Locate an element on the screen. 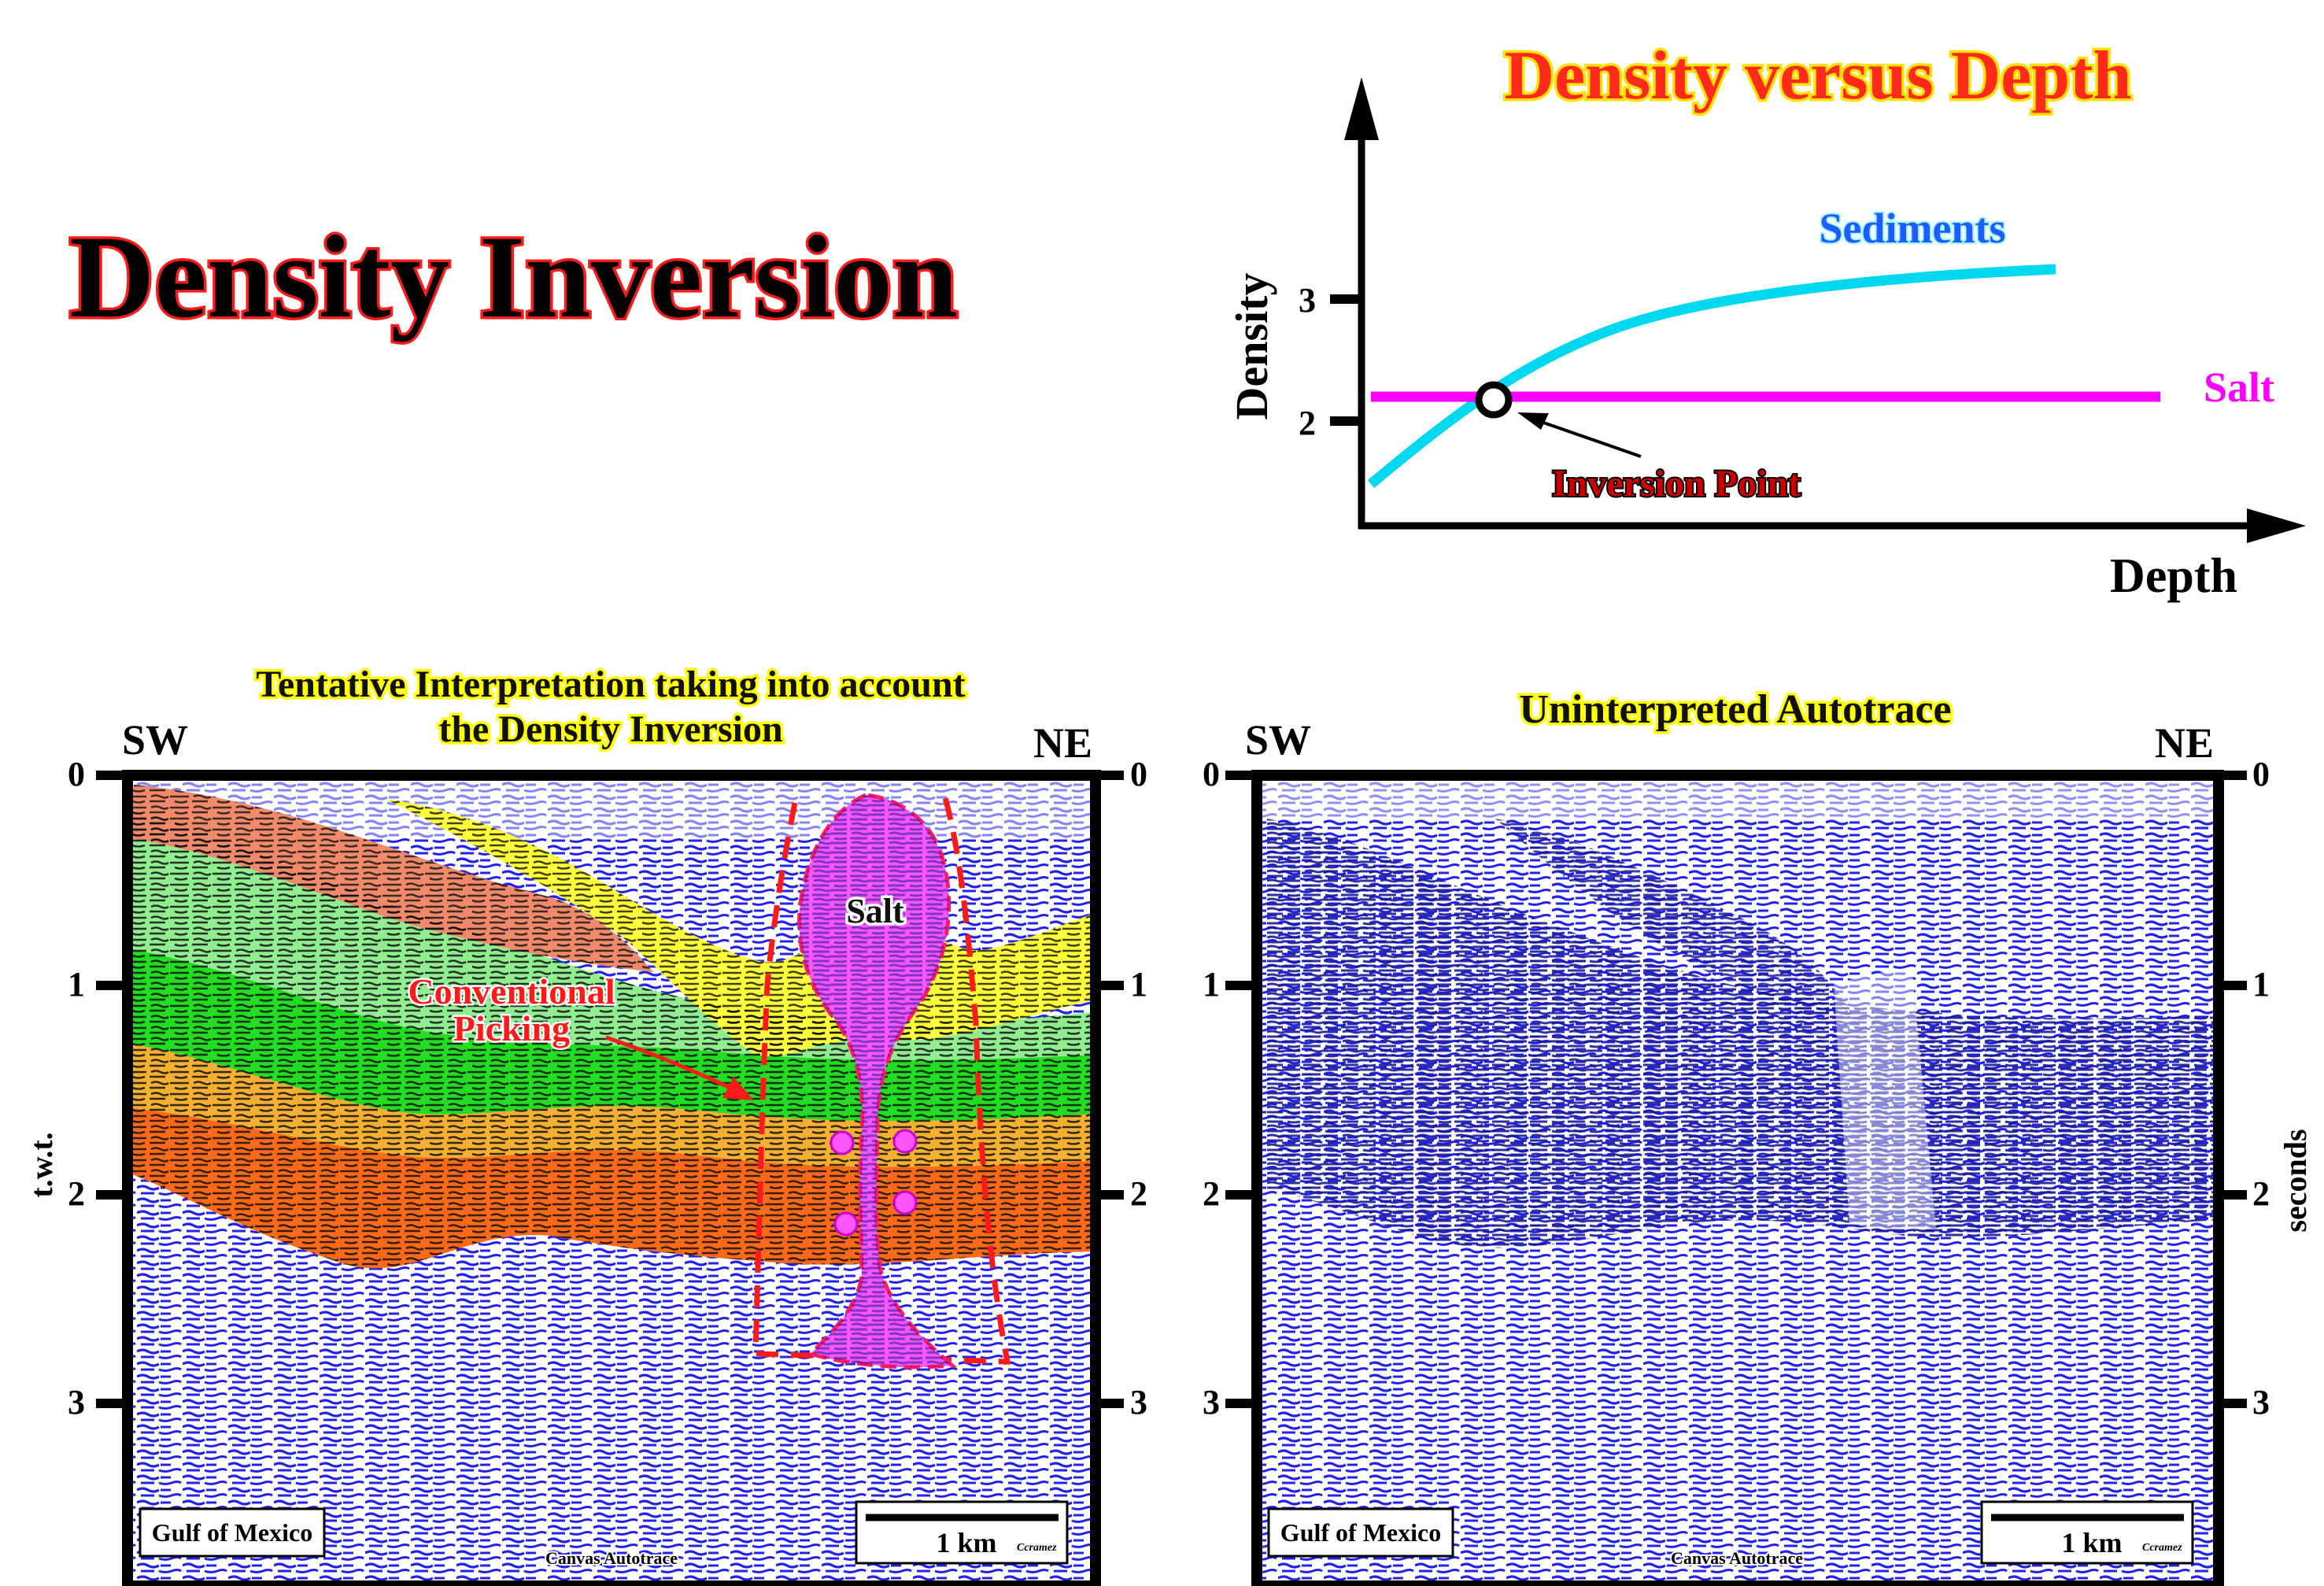  left-scale-label: 1 km is located at coordinates (966, 1542).